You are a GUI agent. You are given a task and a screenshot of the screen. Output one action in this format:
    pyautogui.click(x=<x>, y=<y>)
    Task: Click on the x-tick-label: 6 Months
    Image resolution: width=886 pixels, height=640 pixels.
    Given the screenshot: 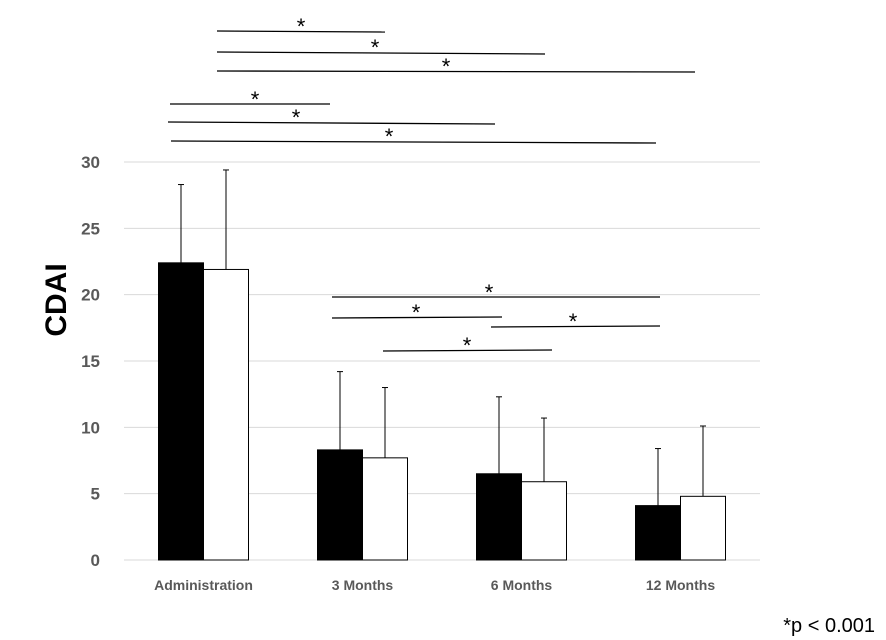 What is the action you would take?
    pyautogui.click(x=522, y=585)
    